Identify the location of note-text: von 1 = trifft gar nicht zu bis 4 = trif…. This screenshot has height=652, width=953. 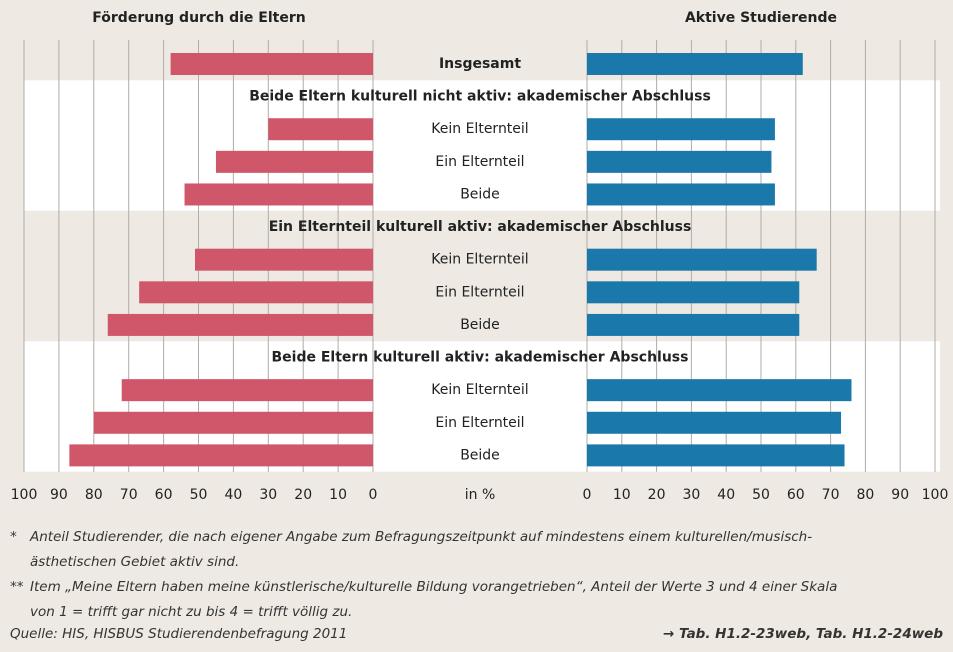
(191, 612).